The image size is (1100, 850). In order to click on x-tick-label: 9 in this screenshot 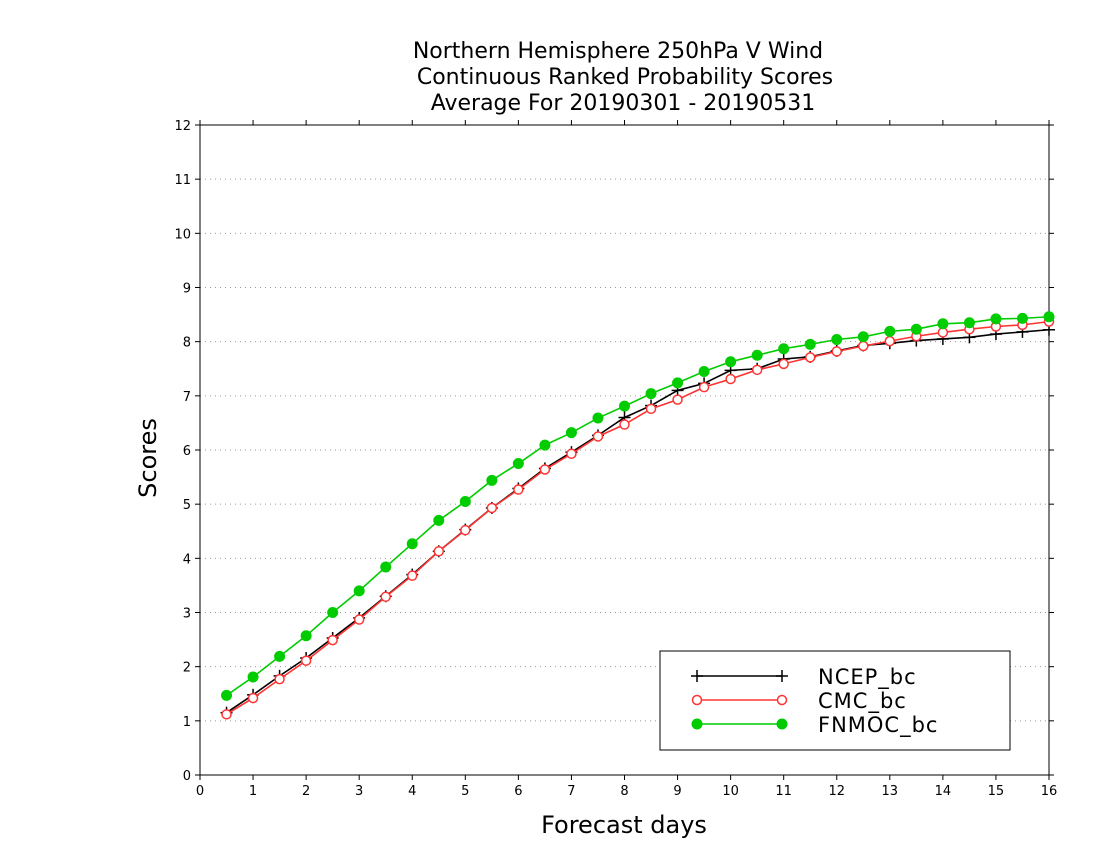, I will do `click(677, 791)`.